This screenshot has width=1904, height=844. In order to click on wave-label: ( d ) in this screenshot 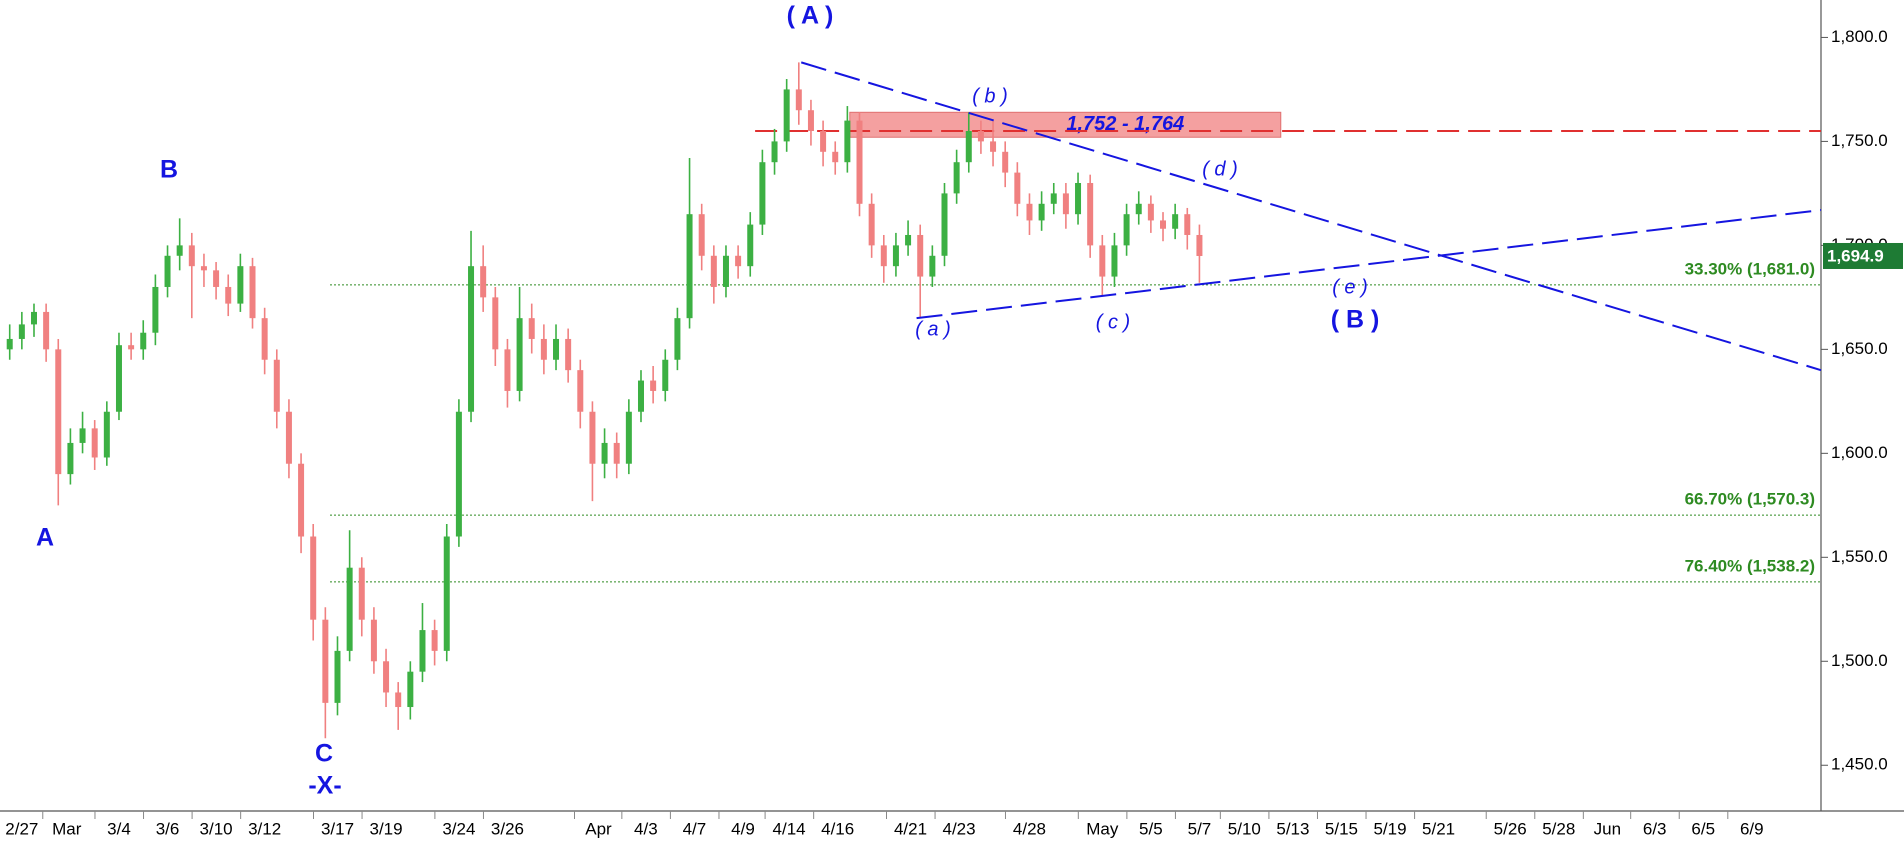, I will do `click(1220, 169)`.